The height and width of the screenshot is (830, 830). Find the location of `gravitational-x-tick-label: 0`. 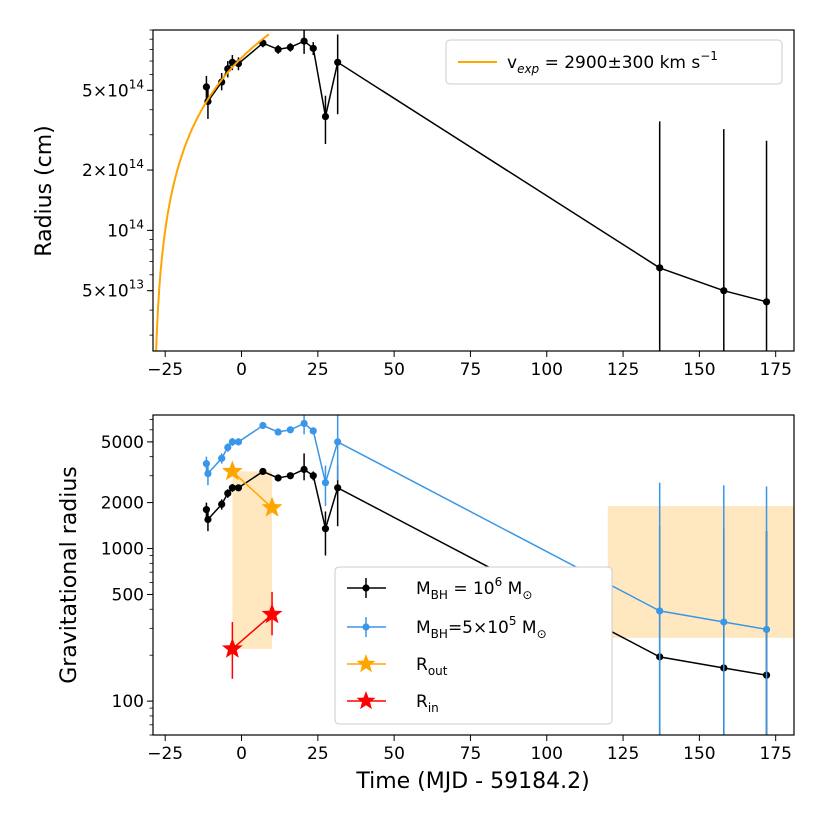

gravitational-x-tick-label: 0 is located at coordinates (241, 754).